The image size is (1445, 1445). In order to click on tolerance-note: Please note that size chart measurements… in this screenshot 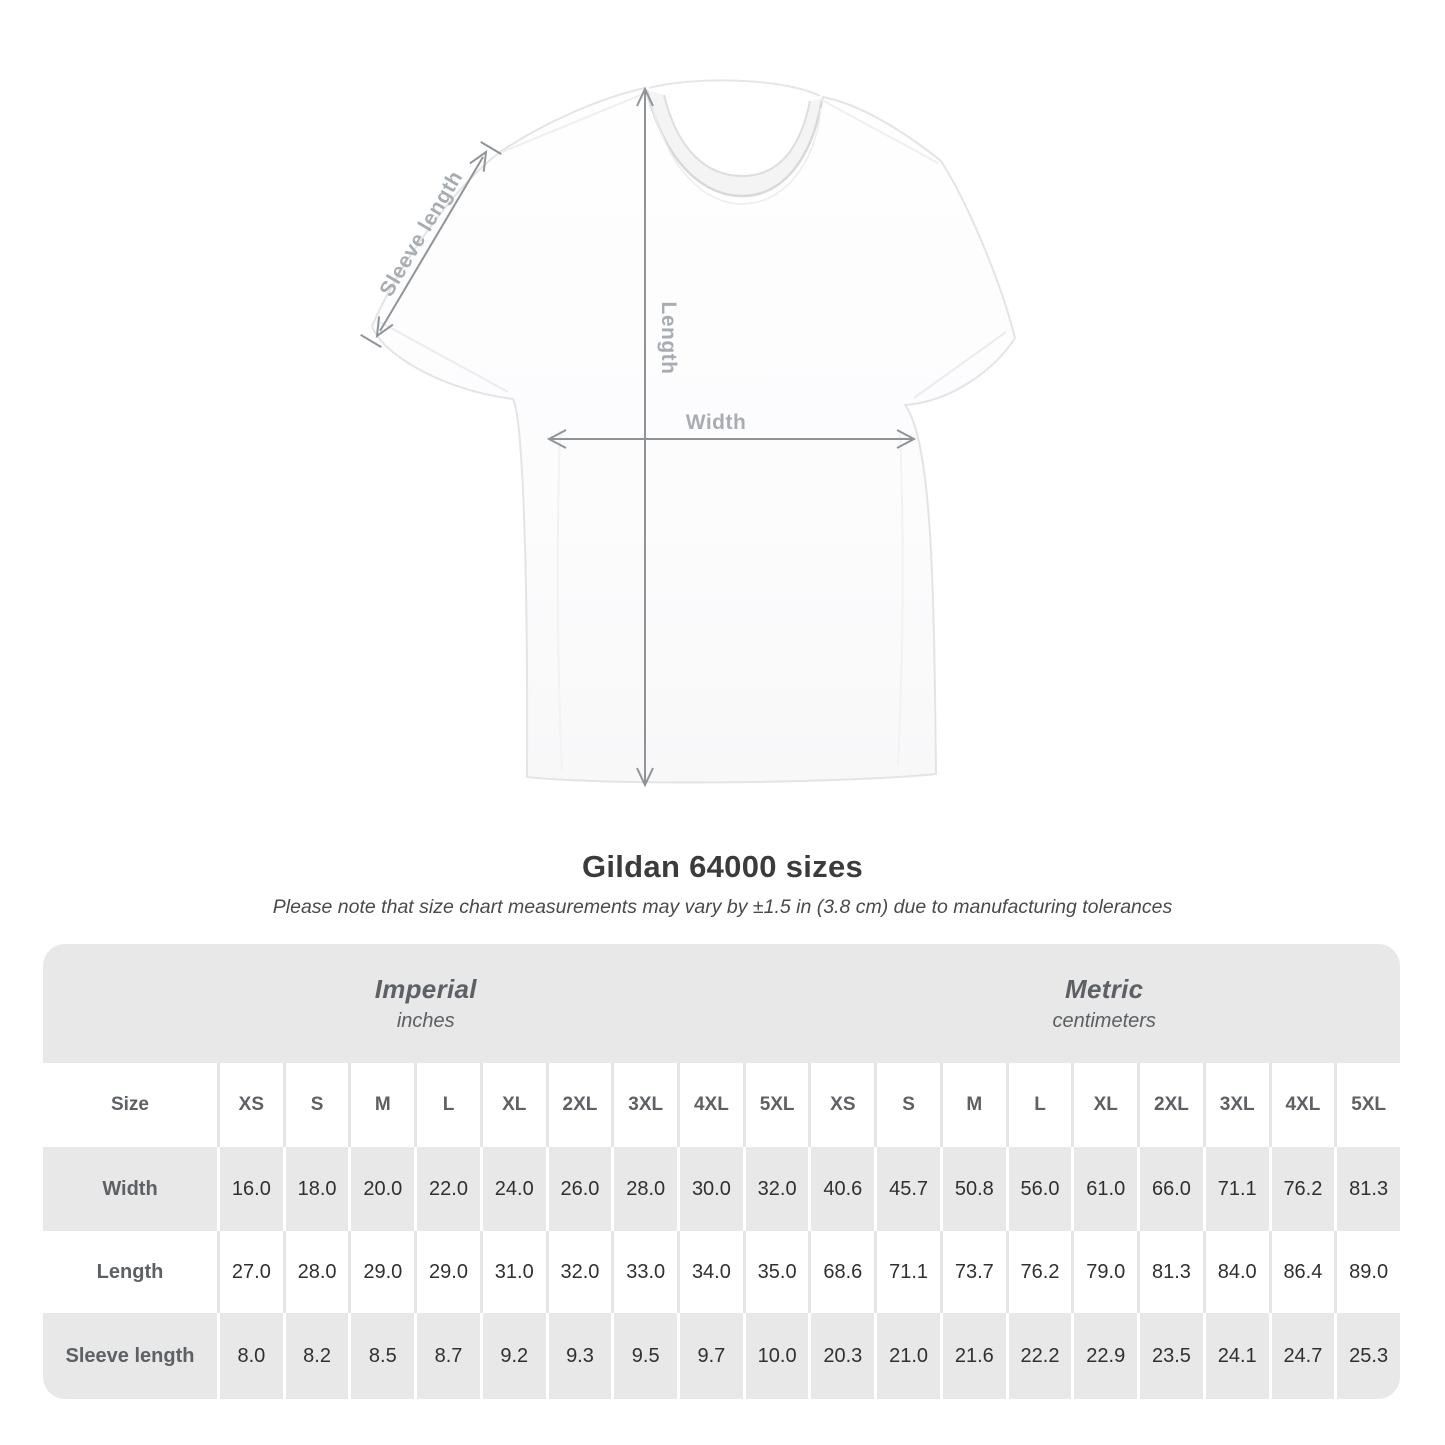, I will do `click(722, 907)`.